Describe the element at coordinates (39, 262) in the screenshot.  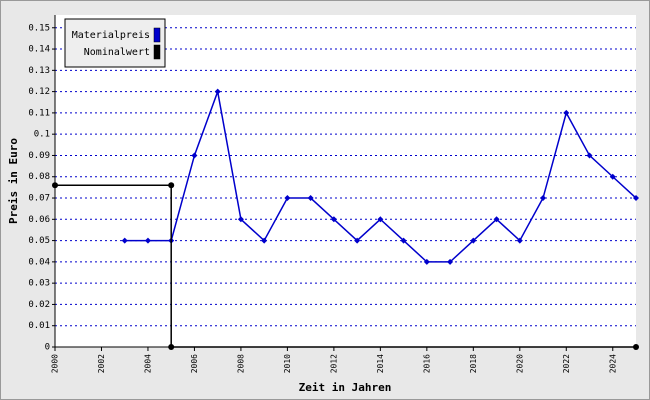
I see `y-tick-label: 0.04` at that location.